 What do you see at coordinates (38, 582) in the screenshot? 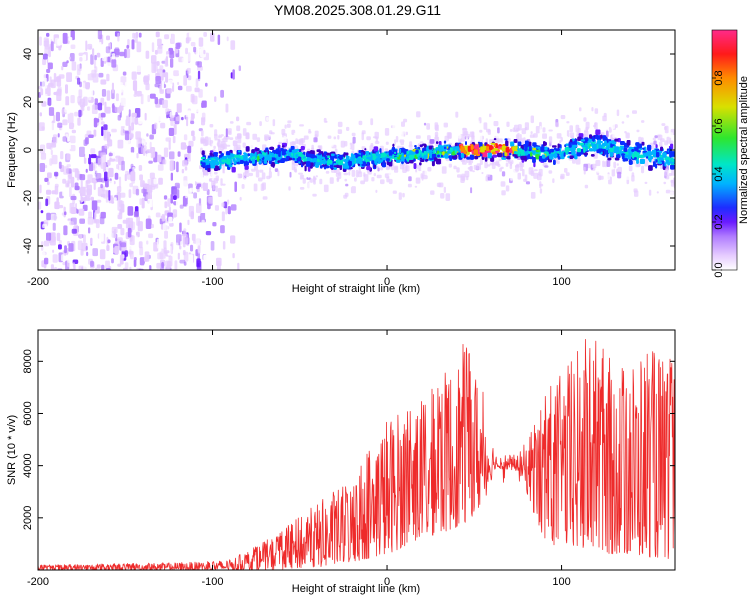
I see `x-tick-label: -200` at bounding box center [38, 582].